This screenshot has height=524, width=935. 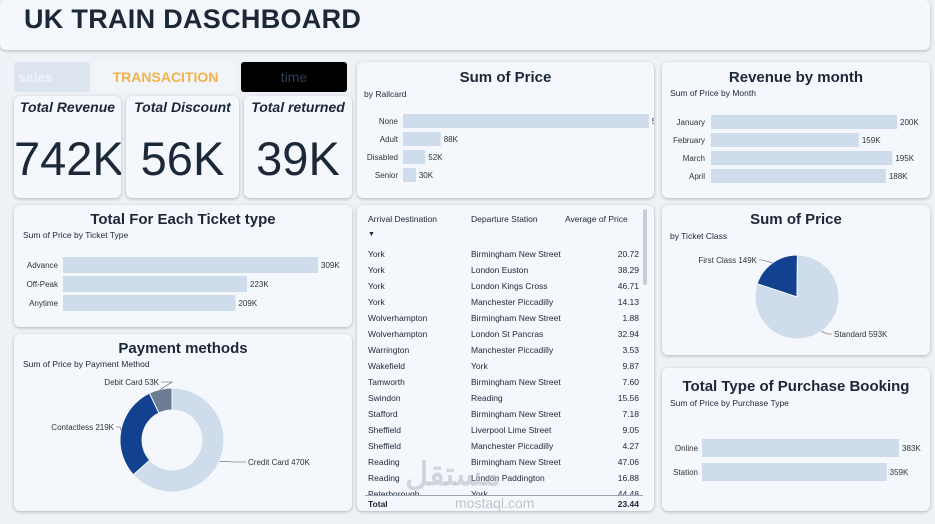 What do you see at coordinates (628, 492) in the screenshot?
I see `cell-average-price: 44.48` at bounding box center [628, 492].